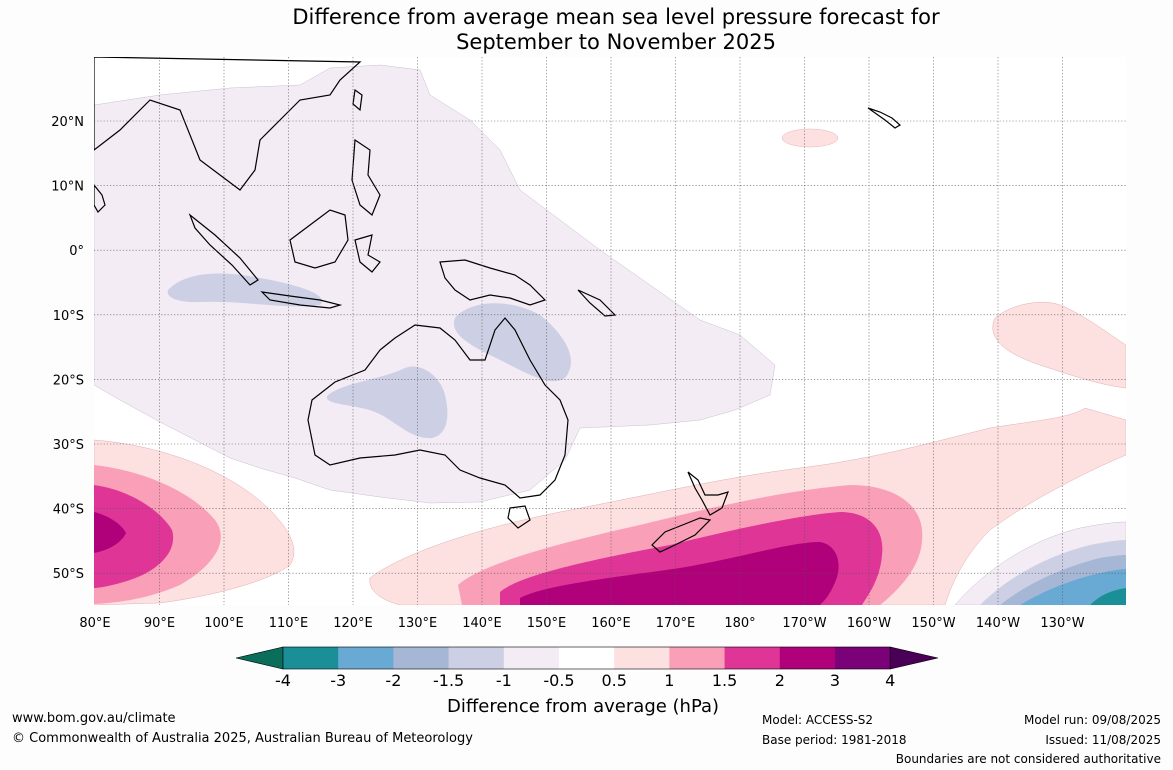  I want to click on colorbar-tick-label: 0.5, so click(613, 680).